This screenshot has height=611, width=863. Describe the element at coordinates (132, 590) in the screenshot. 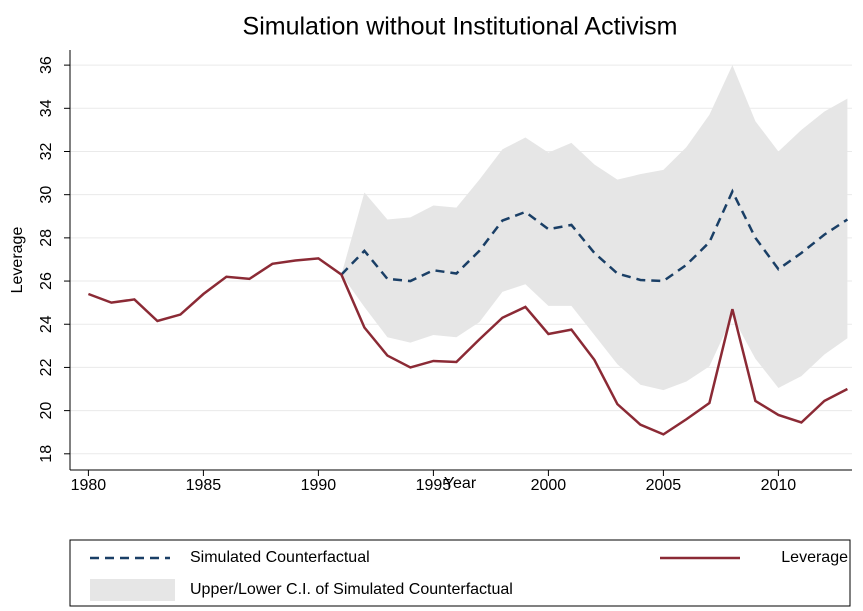

I see `legend-swatch` at that location.